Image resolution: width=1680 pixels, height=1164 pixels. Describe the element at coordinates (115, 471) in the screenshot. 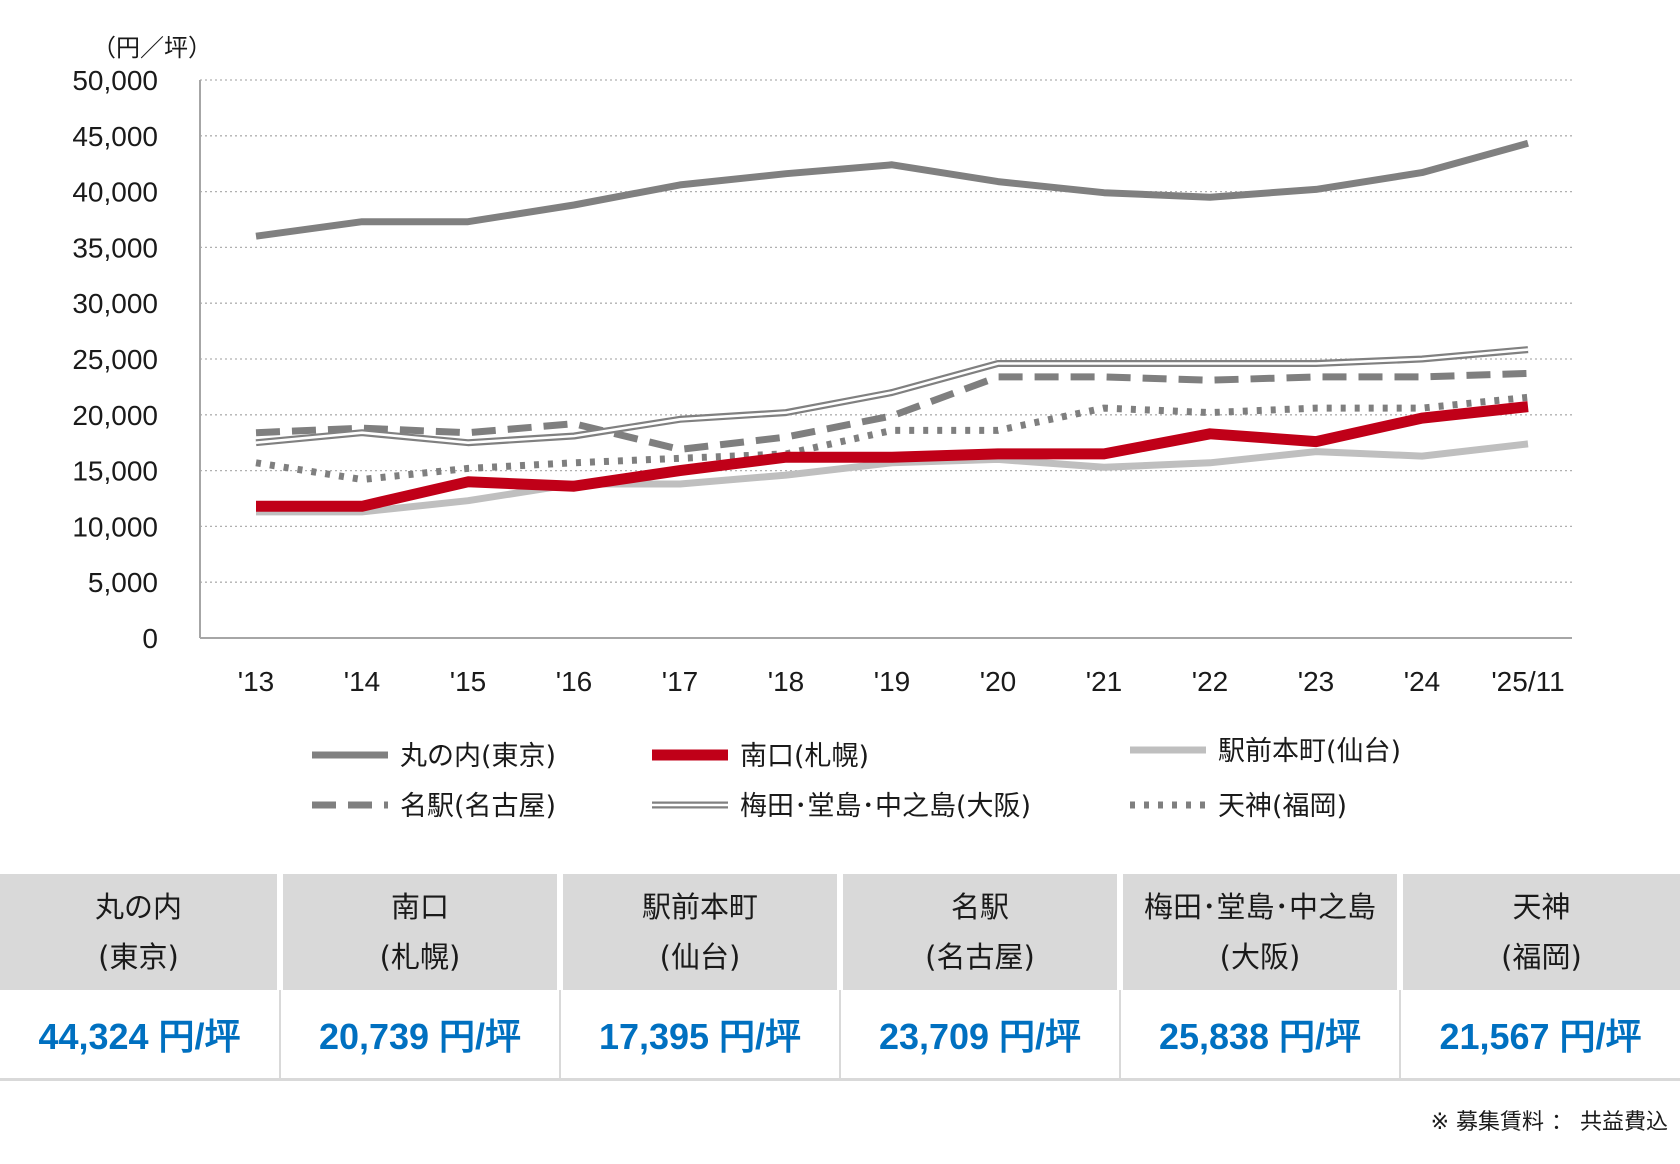

I see `y-tick-label: 15,000` at that location.